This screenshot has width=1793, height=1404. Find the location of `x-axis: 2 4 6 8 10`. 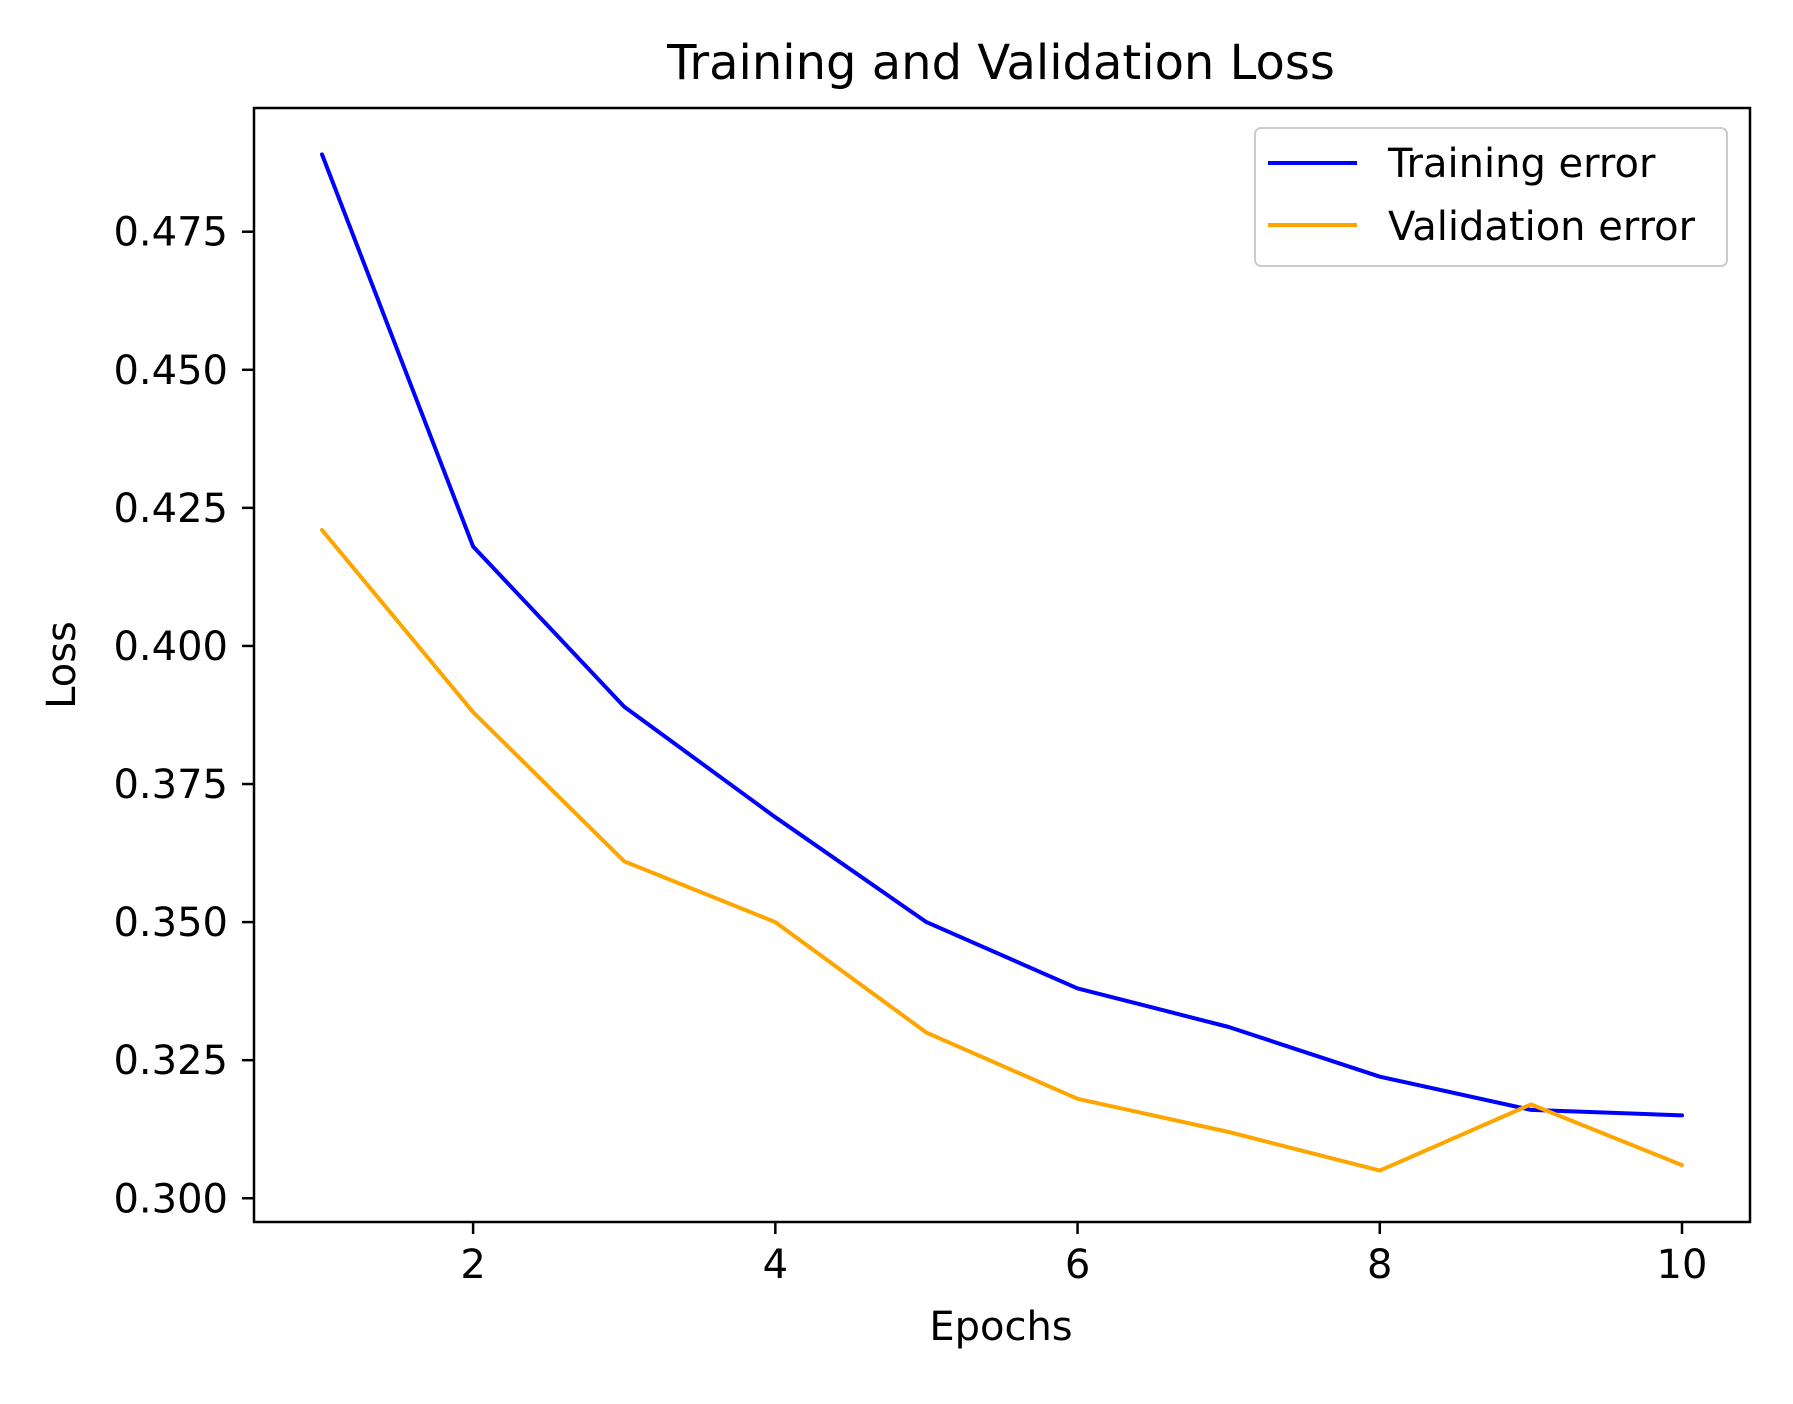

x-axis: 2 4 6 8 10 is located at coordinates (1083, 1255).